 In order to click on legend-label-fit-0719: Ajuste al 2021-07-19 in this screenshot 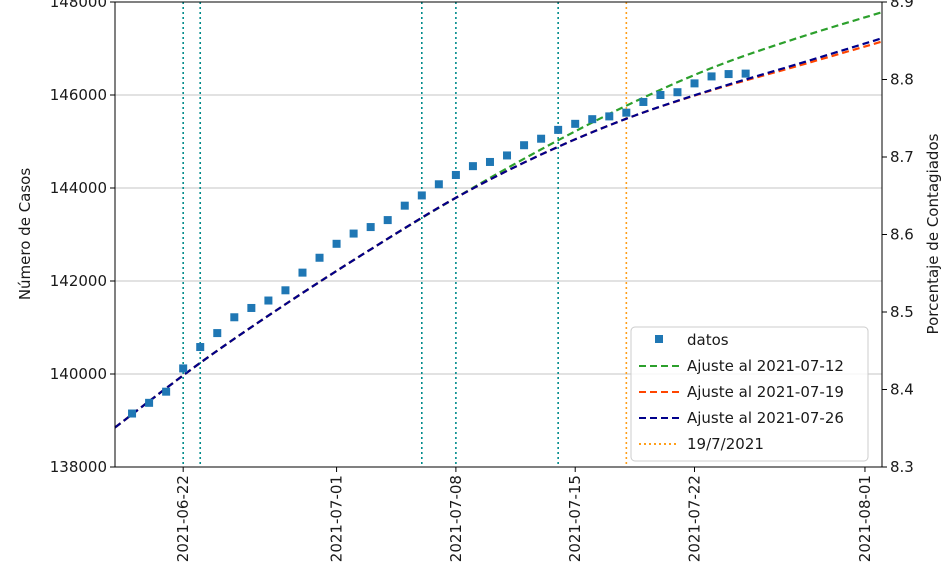, I will do `click(765, 392)`.